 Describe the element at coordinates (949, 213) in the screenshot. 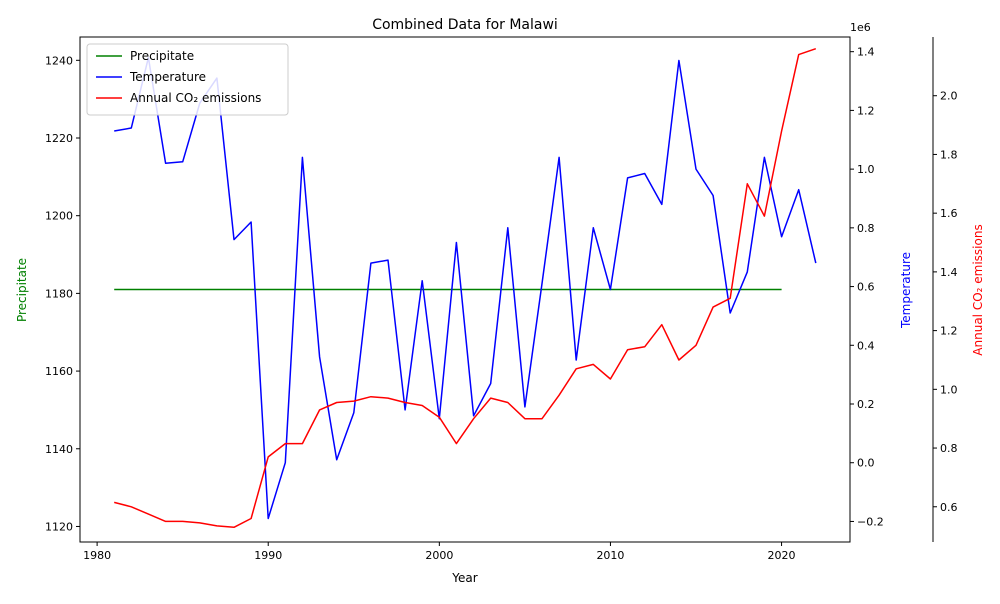

I see `co2-tick-label: 1.6` at that location.